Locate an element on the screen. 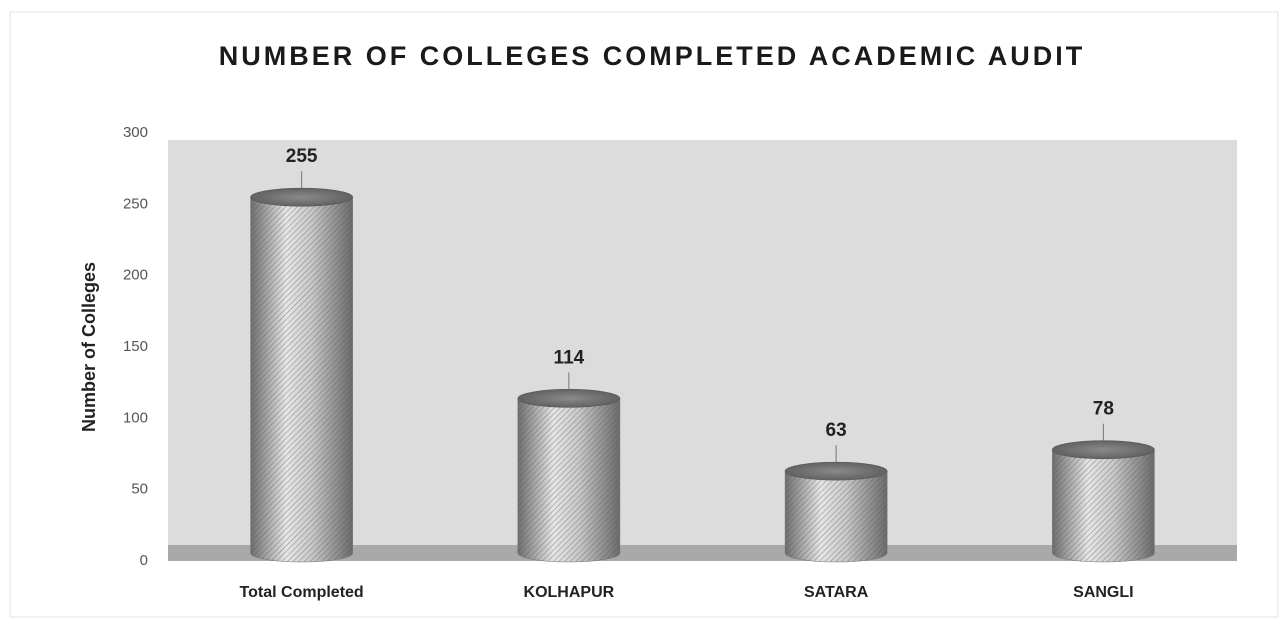  y-tick-label: 250 is located at coordinates (135, 203).